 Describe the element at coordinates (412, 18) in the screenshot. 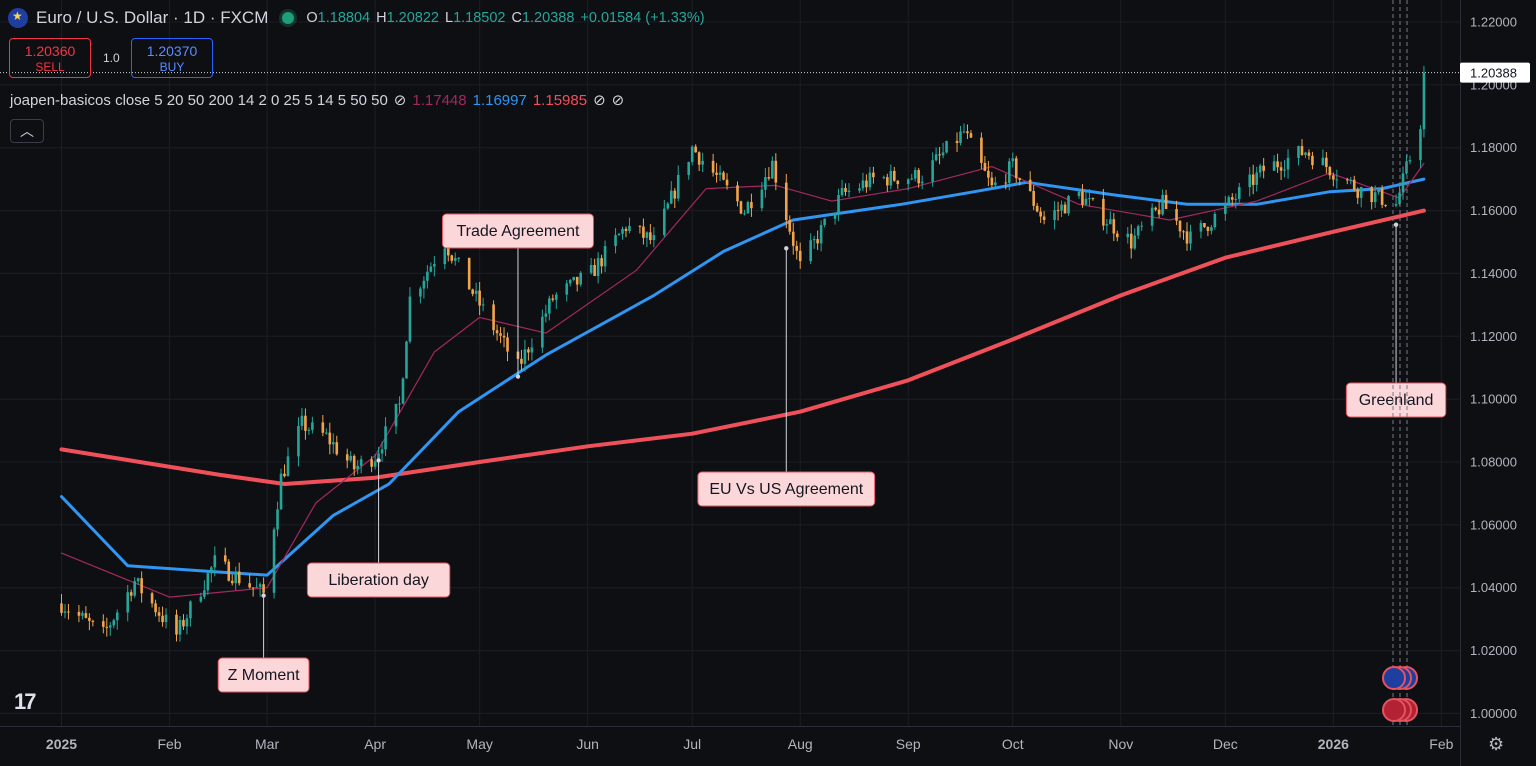

I see `high-value: 1.20822` at that location.